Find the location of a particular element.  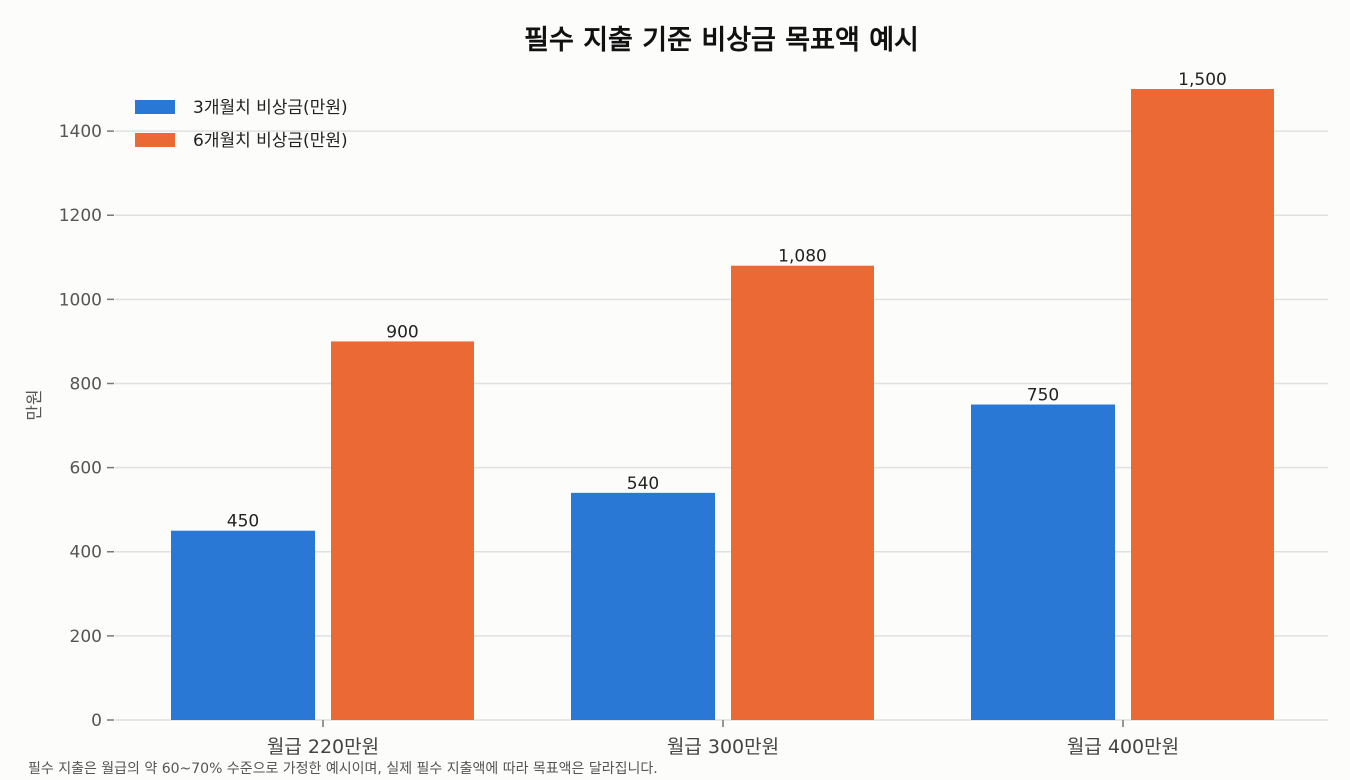

legend-label: 3개월치 비상금(만원) is located at coordinates (270, 108).